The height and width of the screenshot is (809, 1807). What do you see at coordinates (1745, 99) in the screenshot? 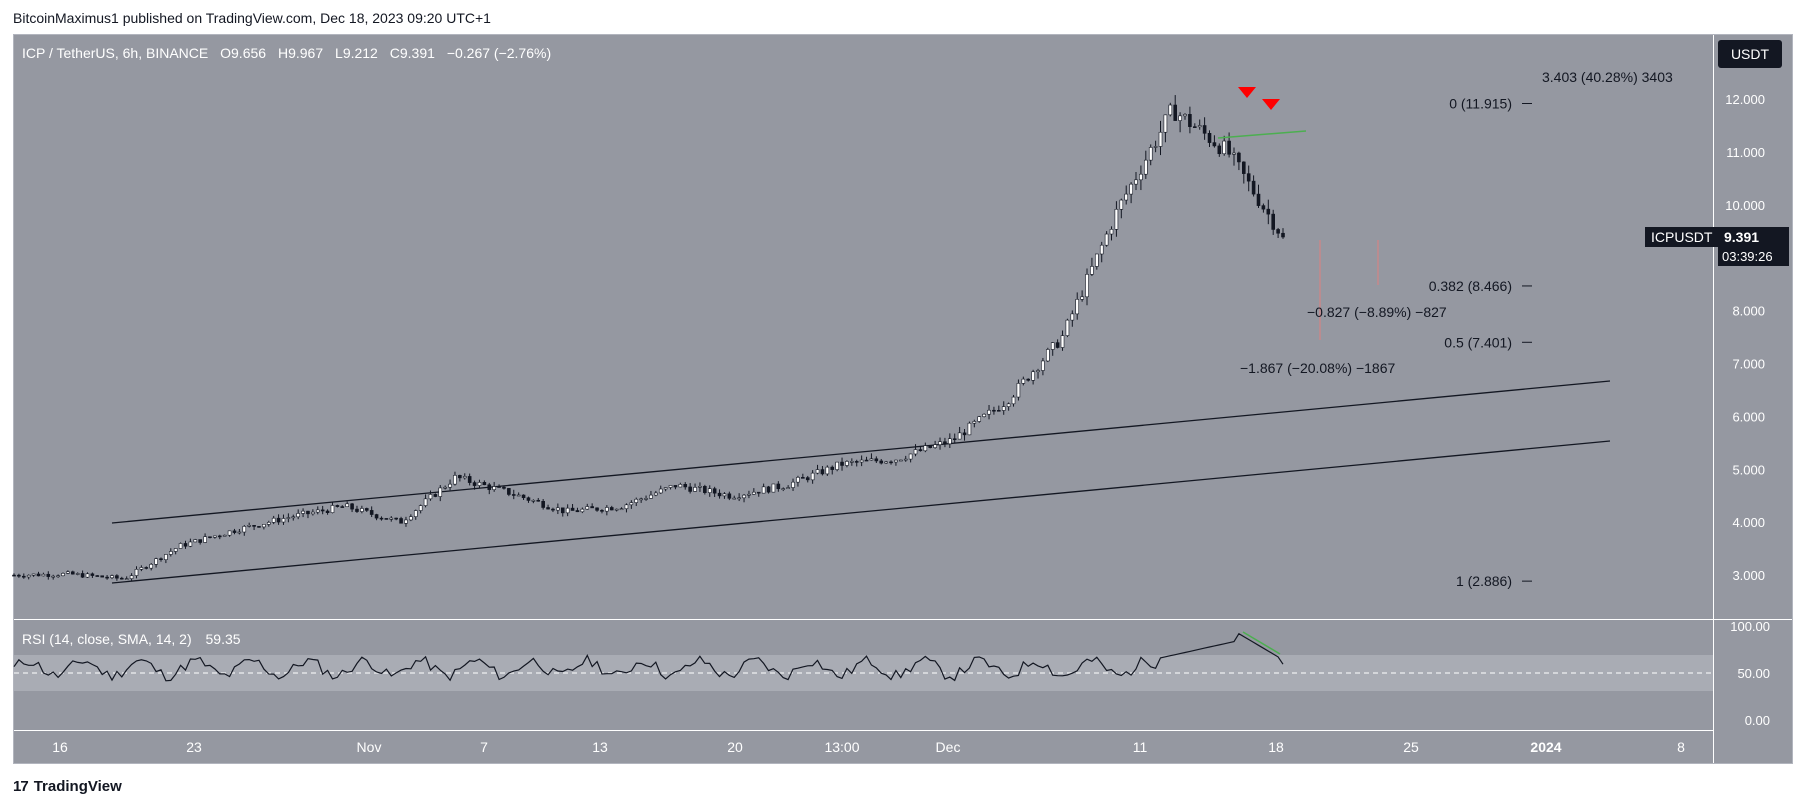
I see `price-tick-label: 12.000` at bounding box center [1745, 99].